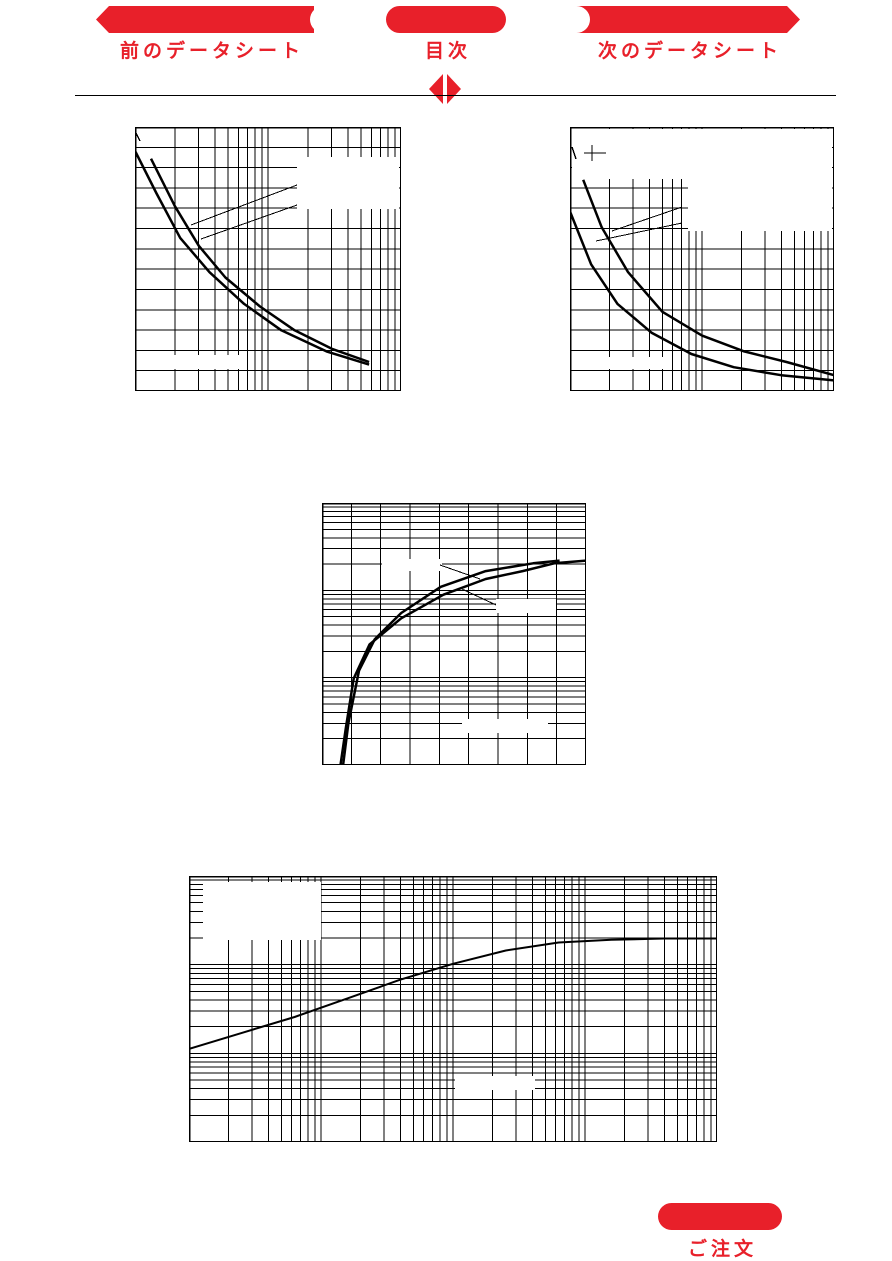  I want to click on next-datasheet-button, so click(688, 19).